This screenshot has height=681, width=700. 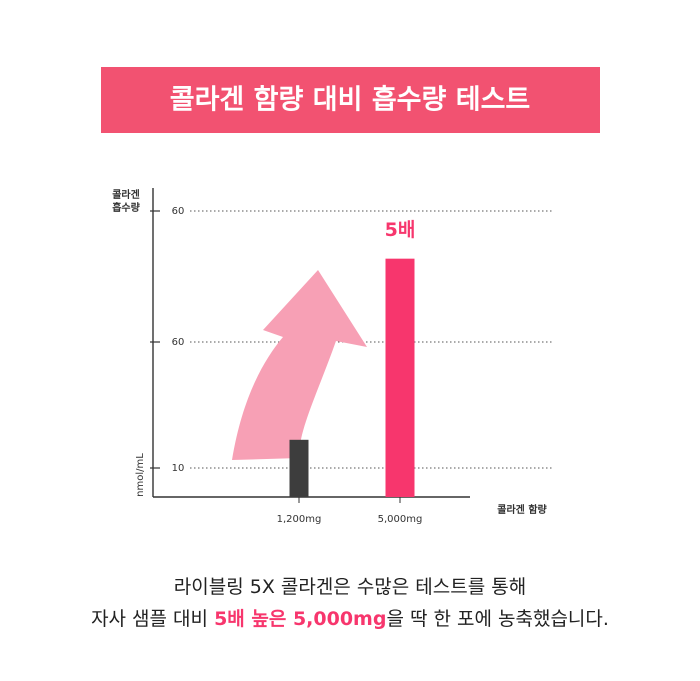 What do you see at coordinates (522, 509) in the screenshot?
I see `x-axis-label: 콜라겐 함량` at bounding box center [522, 509].